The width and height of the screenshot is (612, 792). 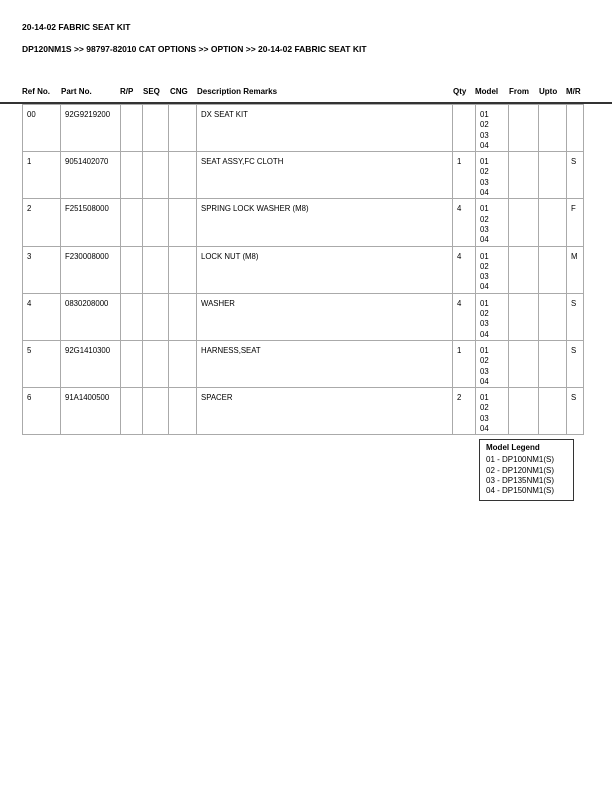 I want to click on table-row: 4 0830208000 WASHER 4 01 02 03 04 S, so click(x=303, y=316).